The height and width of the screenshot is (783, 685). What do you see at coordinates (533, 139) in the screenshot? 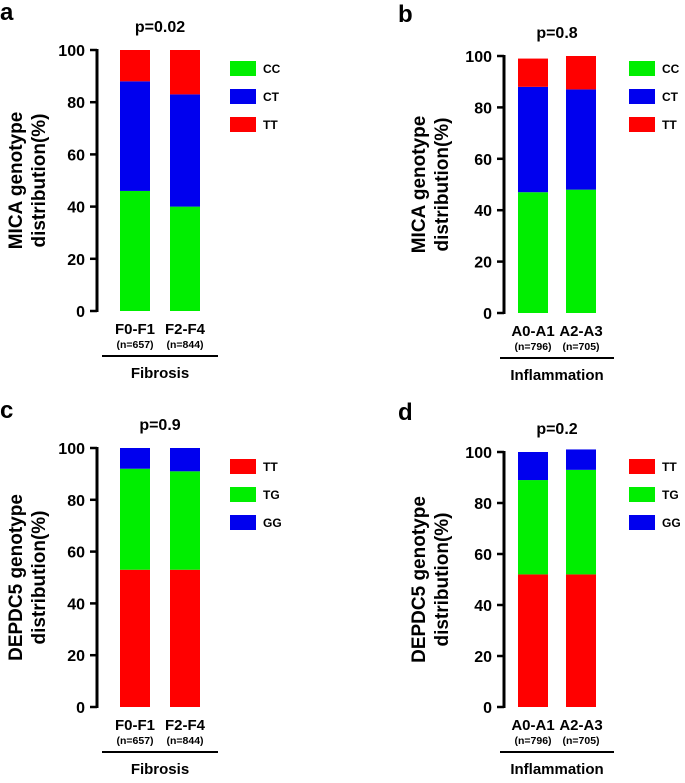
I see `bar-ct-a0-a1` at bounding box center [533, 139].